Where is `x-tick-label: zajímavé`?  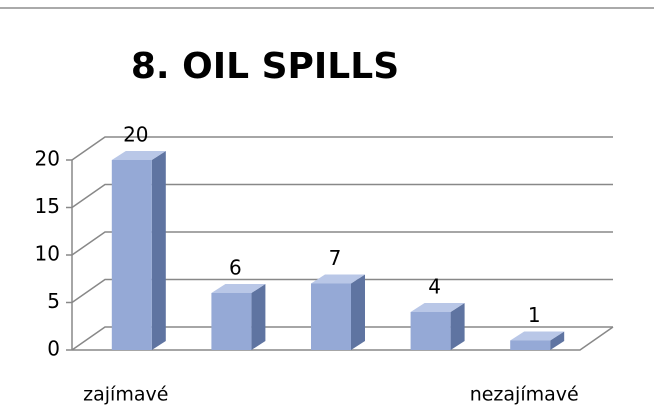 x-tick-label: zajímavé is located at coordinates (125, 395).